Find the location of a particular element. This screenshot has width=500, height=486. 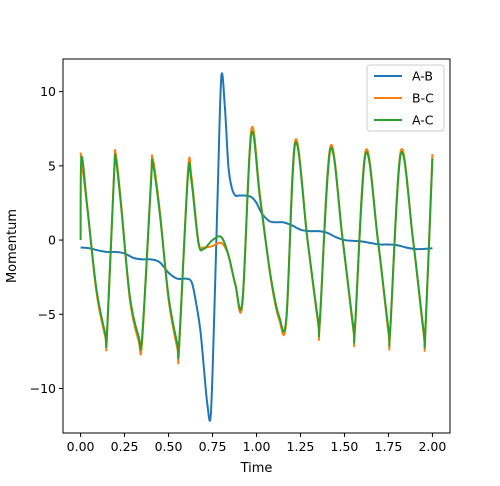

y-tick-label: −5 is located at coordinates (47, 314).